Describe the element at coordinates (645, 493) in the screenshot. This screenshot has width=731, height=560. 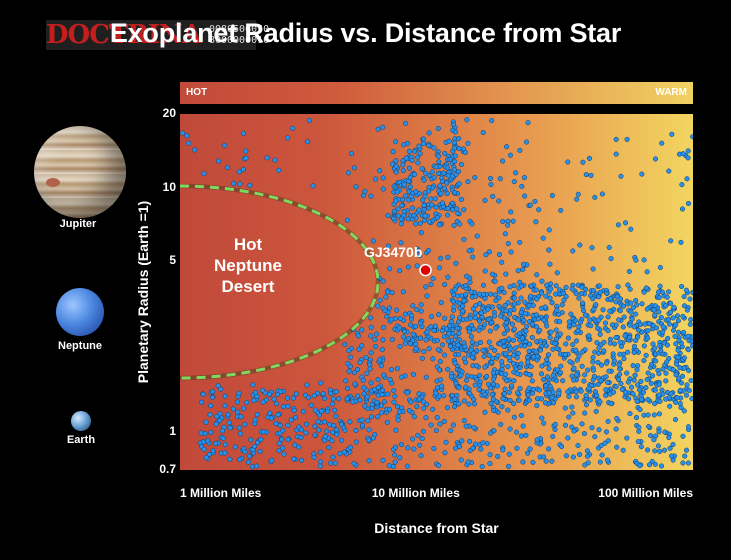
I see `x-tick-label: 100 Million Miles` at that location.